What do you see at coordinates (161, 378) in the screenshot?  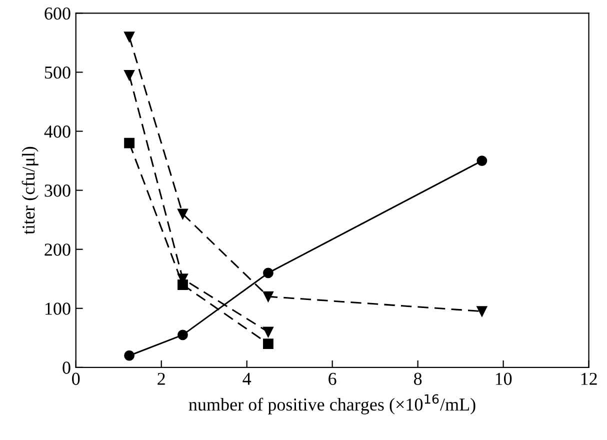 I see `x-tick-label: 2` at bounding box center [161, 378].